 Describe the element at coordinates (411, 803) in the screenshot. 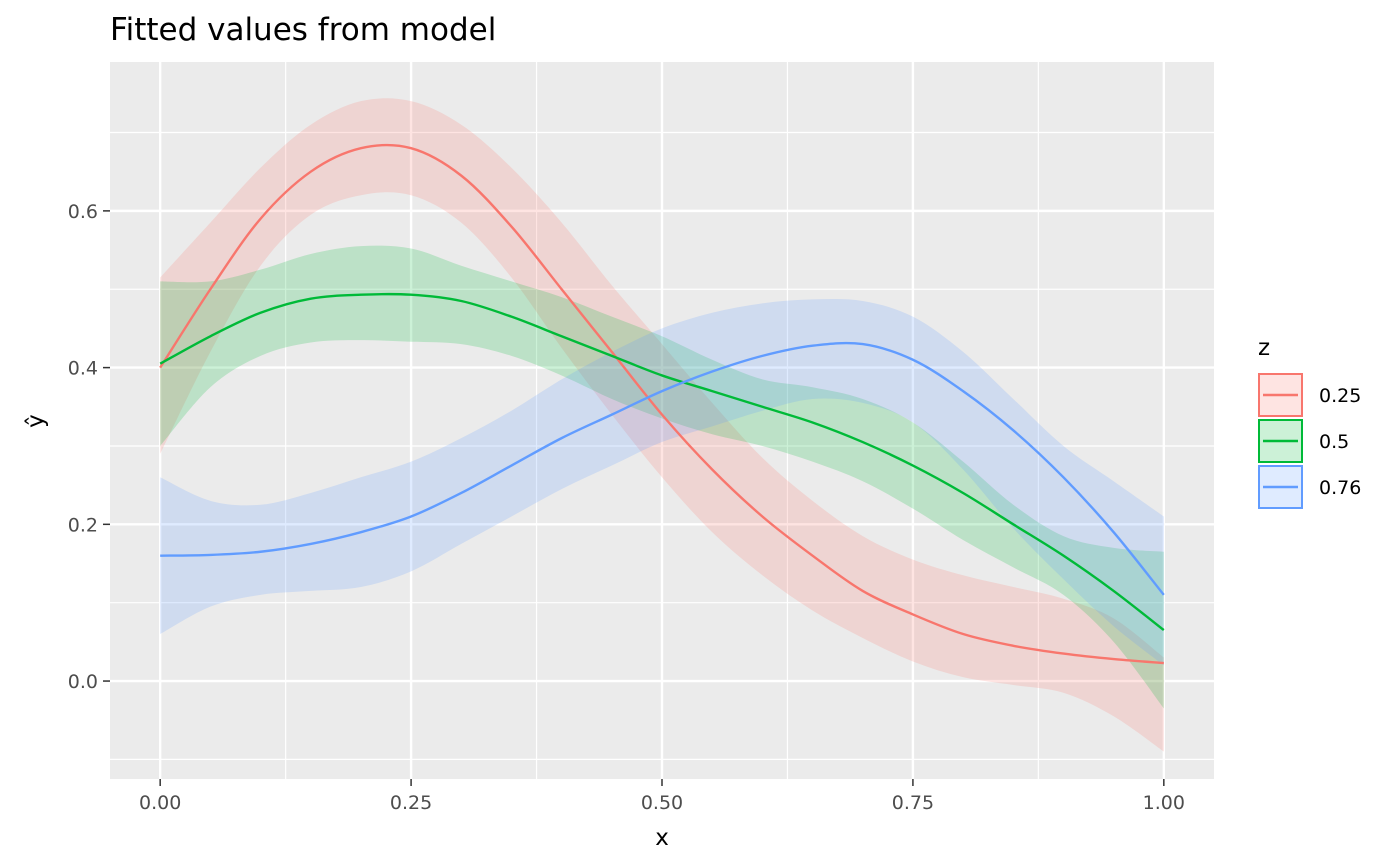

I see `x-tick-label: 0.25` at that location.